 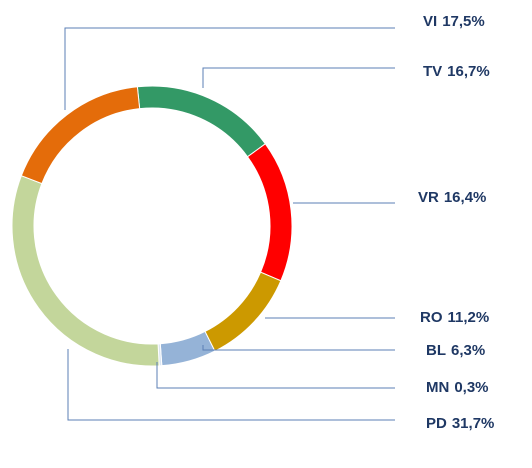 I want to click on data-label: TV 16,7%, so click(x=456, y=71).